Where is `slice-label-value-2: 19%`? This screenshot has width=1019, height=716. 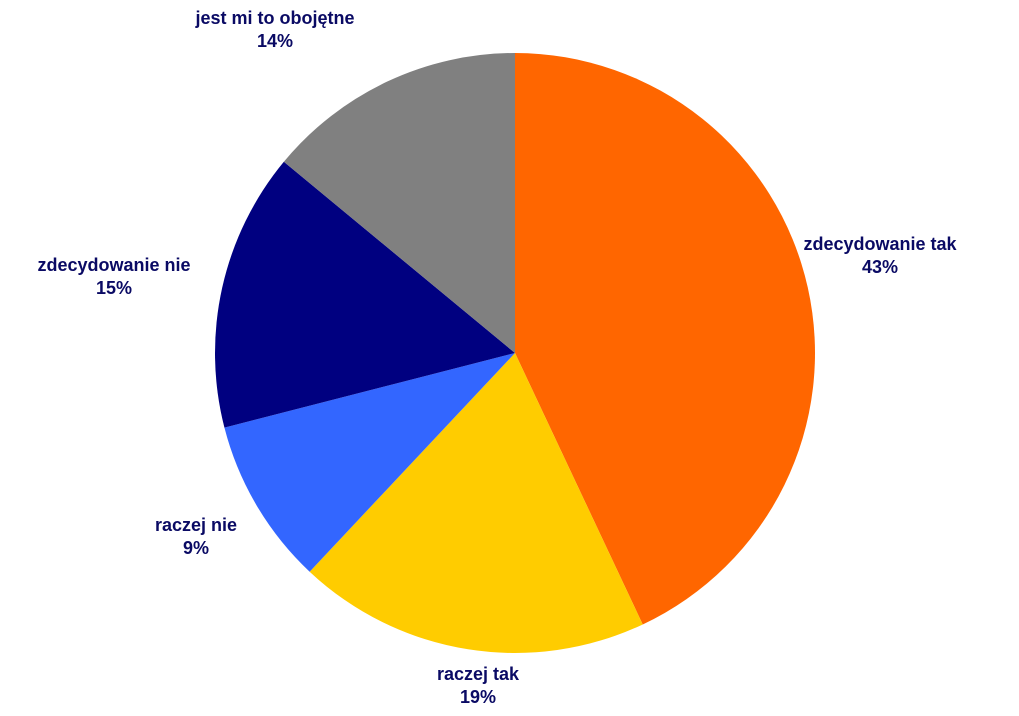 slice-label-value-2: 19% is located at coordinates (478, 697).